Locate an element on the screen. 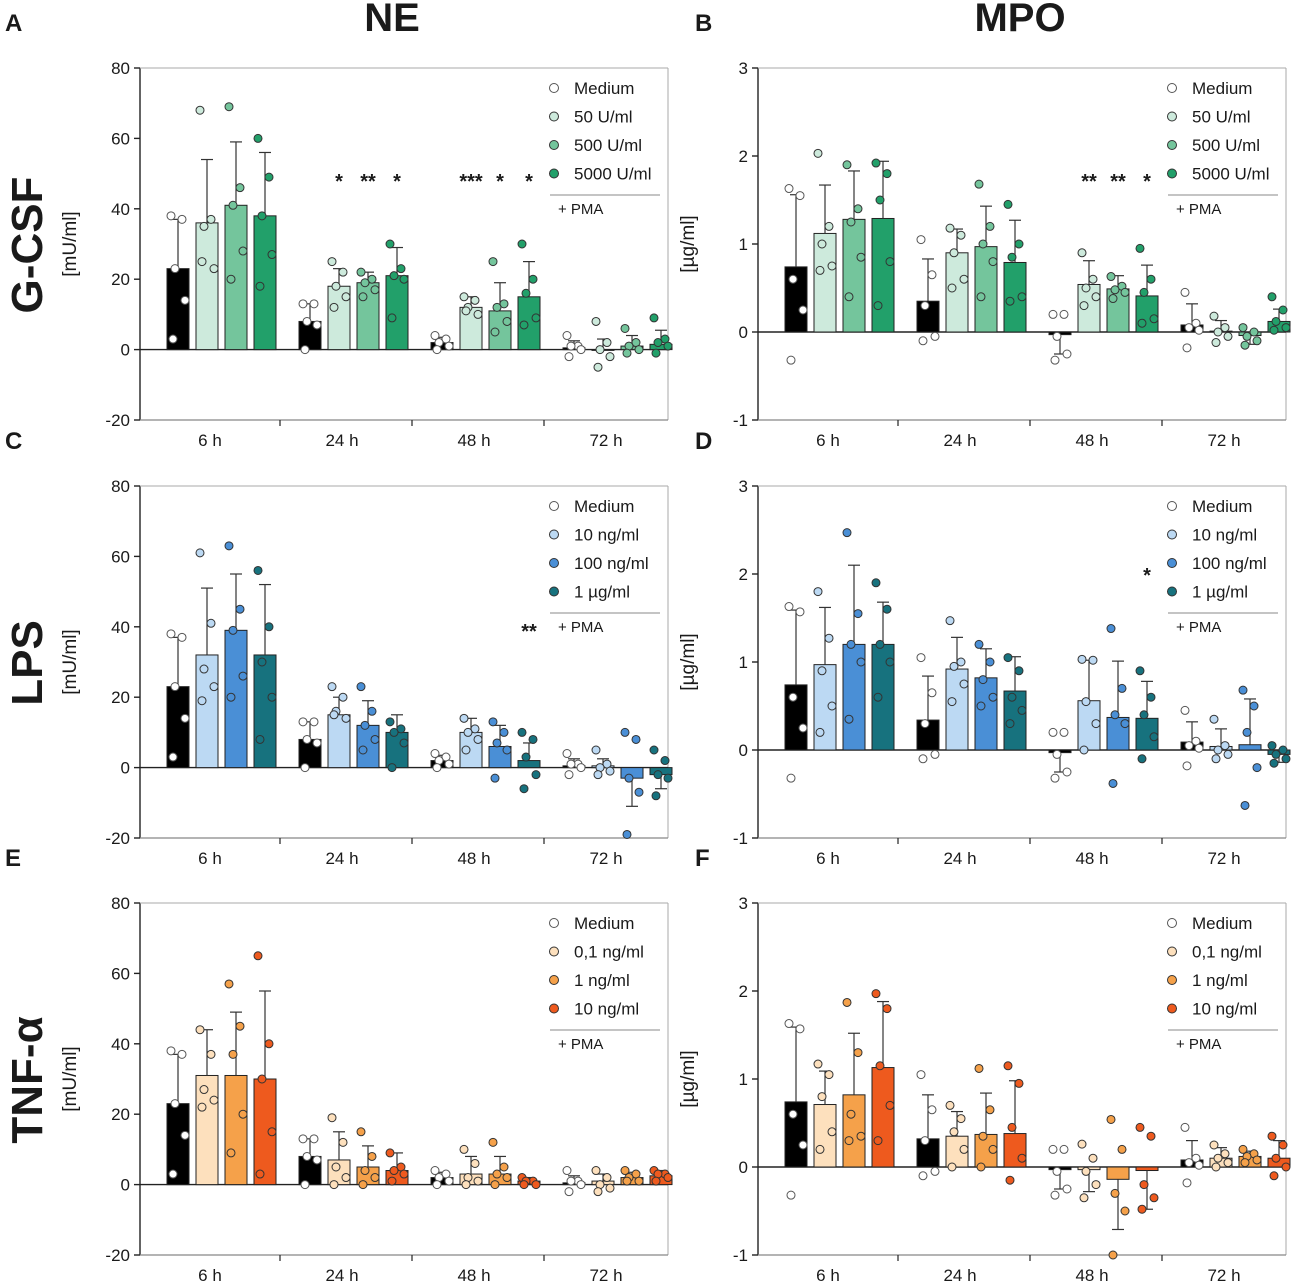 The height and width of the screenshot is (1286, 1291). significance-marker: ** is located at coordinates (368, 182).